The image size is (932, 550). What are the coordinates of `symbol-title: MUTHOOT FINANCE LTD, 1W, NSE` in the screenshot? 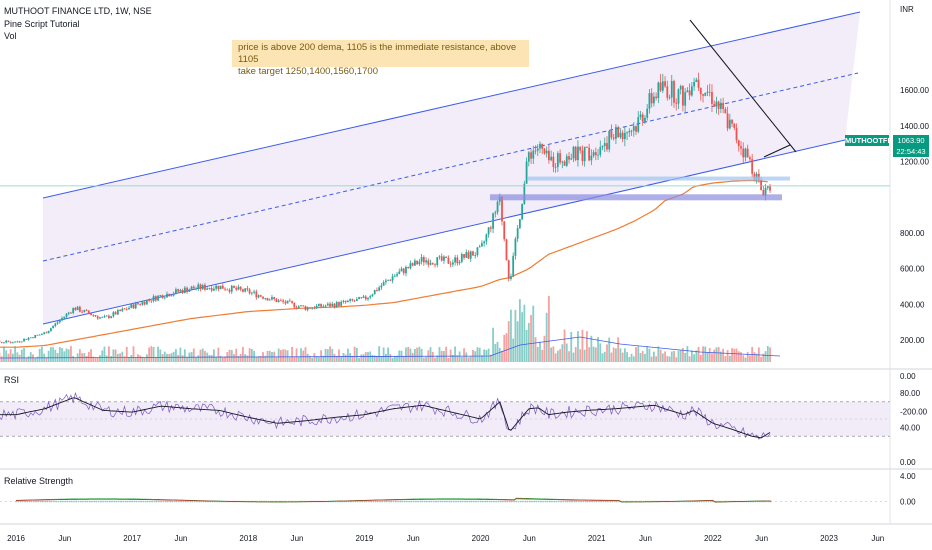 It's located at (78, 11).